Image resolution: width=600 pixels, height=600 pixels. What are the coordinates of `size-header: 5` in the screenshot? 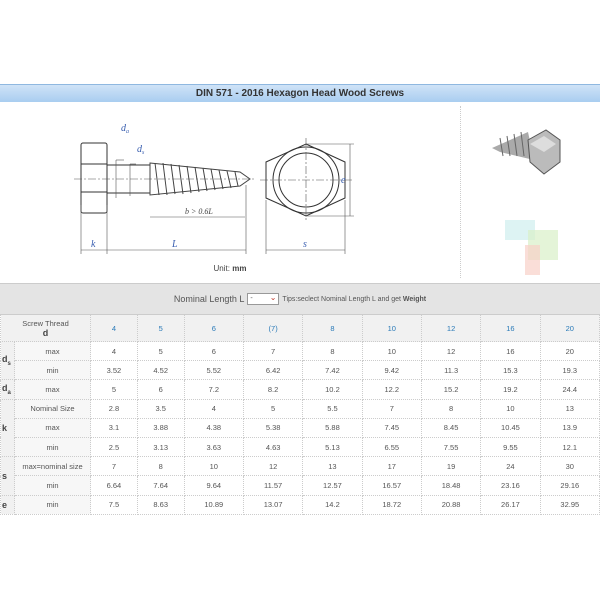 It's located at (160, 328).